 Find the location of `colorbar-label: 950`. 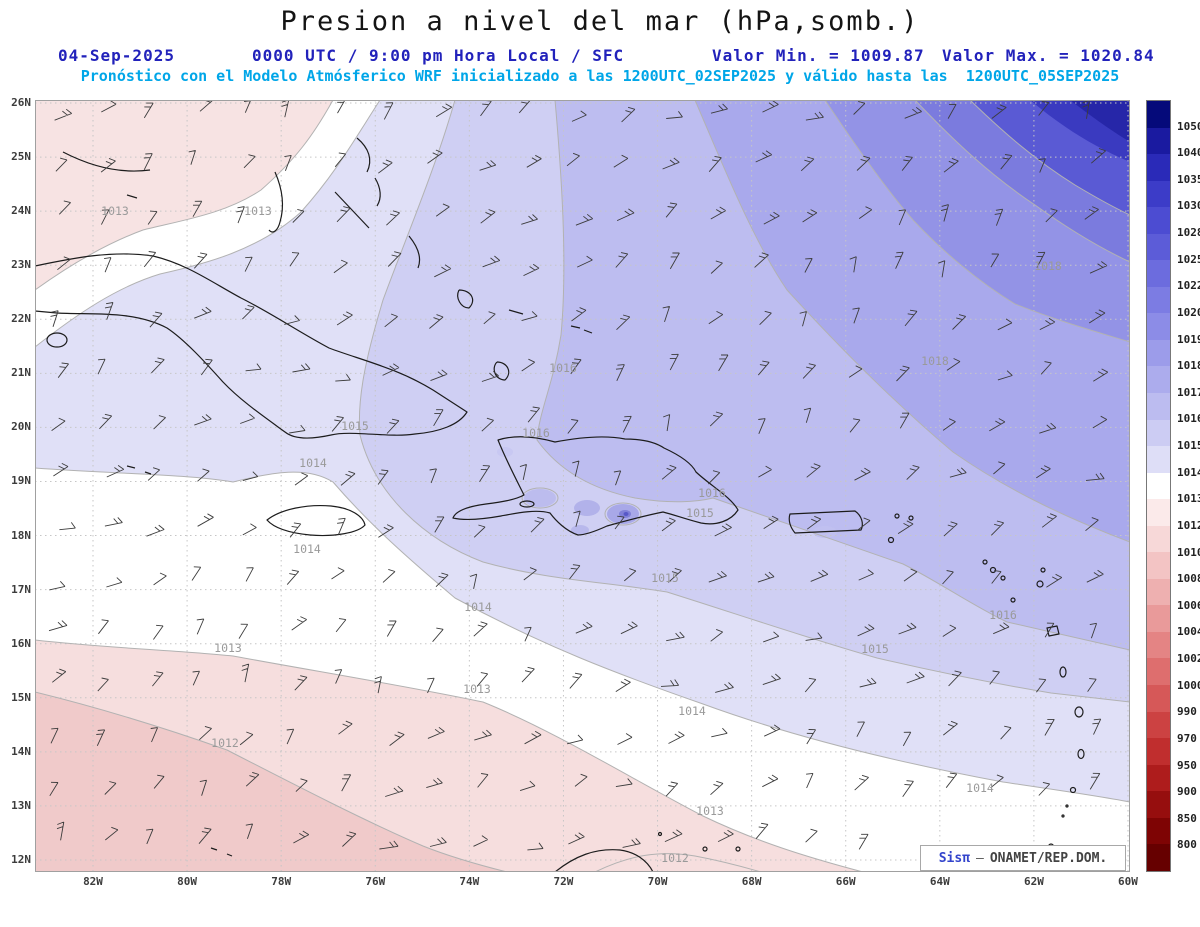

colorbar-label: 950 is located at coordinates (1187, 765).